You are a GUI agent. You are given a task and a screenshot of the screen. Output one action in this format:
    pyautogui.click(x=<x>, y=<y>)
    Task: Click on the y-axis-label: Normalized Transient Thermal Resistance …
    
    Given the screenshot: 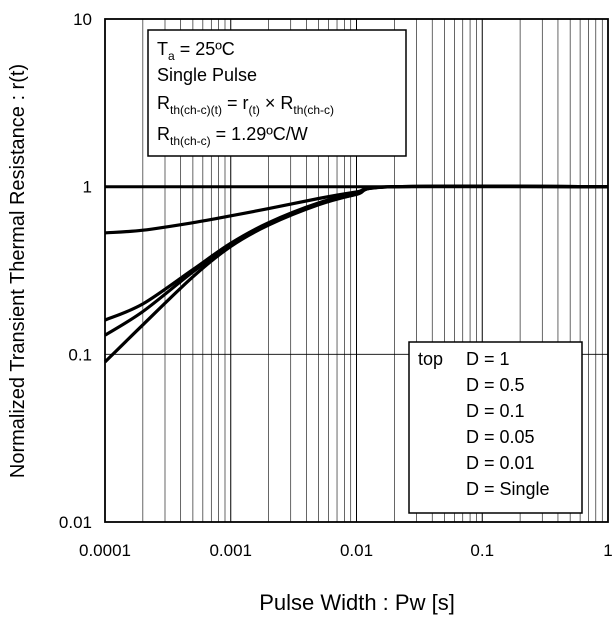 What is the action you would take?
    pyautogui.click(x=18, y=271)
    